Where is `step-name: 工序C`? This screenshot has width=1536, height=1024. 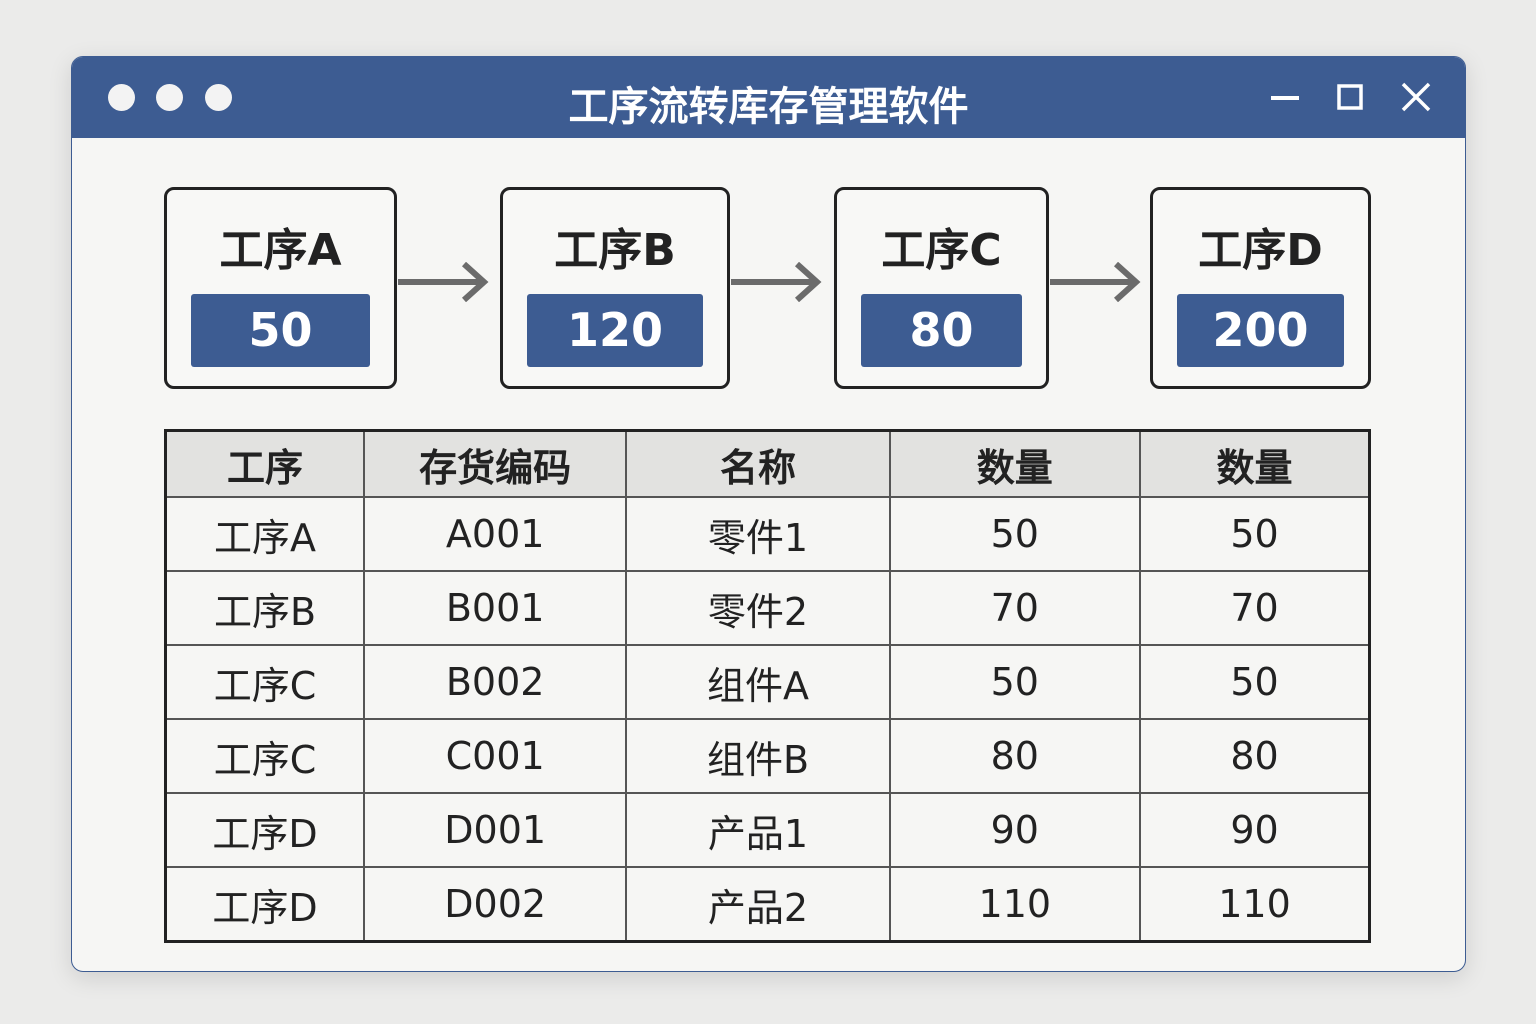 step-name: 工序C is located at coordinates (941, 250).